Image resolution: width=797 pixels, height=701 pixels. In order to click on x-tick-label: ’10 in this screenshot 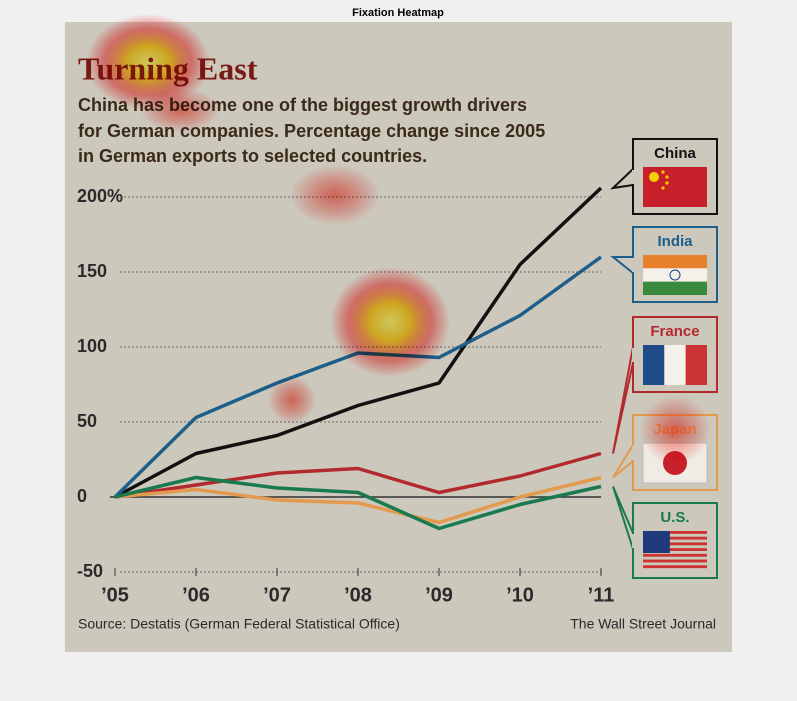, I will do `click(520, 595)`.